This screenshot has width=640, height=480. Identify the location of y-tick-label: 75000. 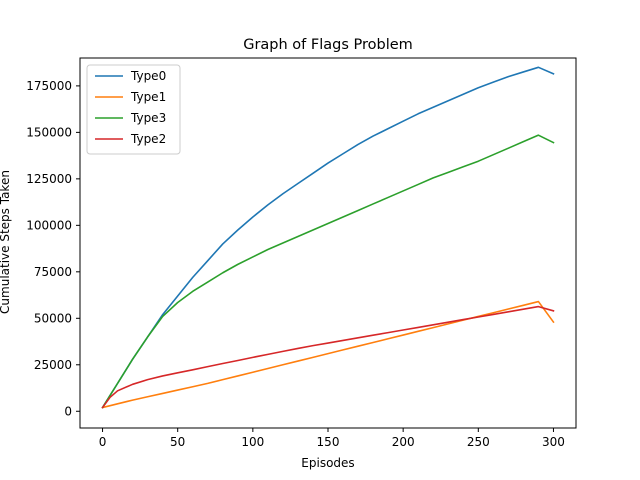
(53, 272).